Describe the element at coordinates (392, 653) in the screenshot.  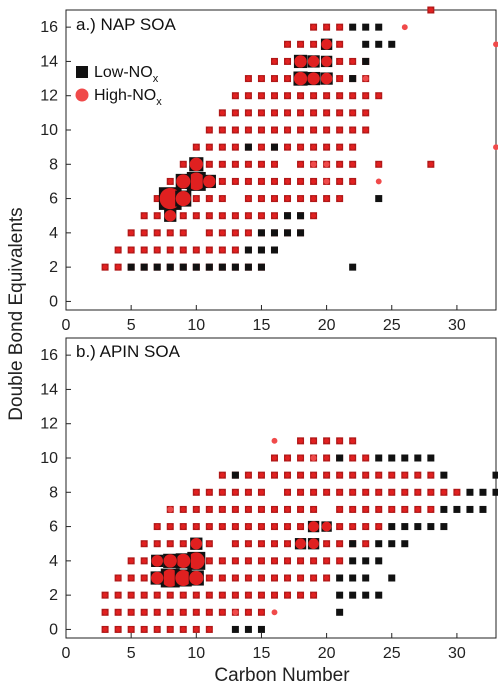
I see `x-tick-label: 25` at that location.